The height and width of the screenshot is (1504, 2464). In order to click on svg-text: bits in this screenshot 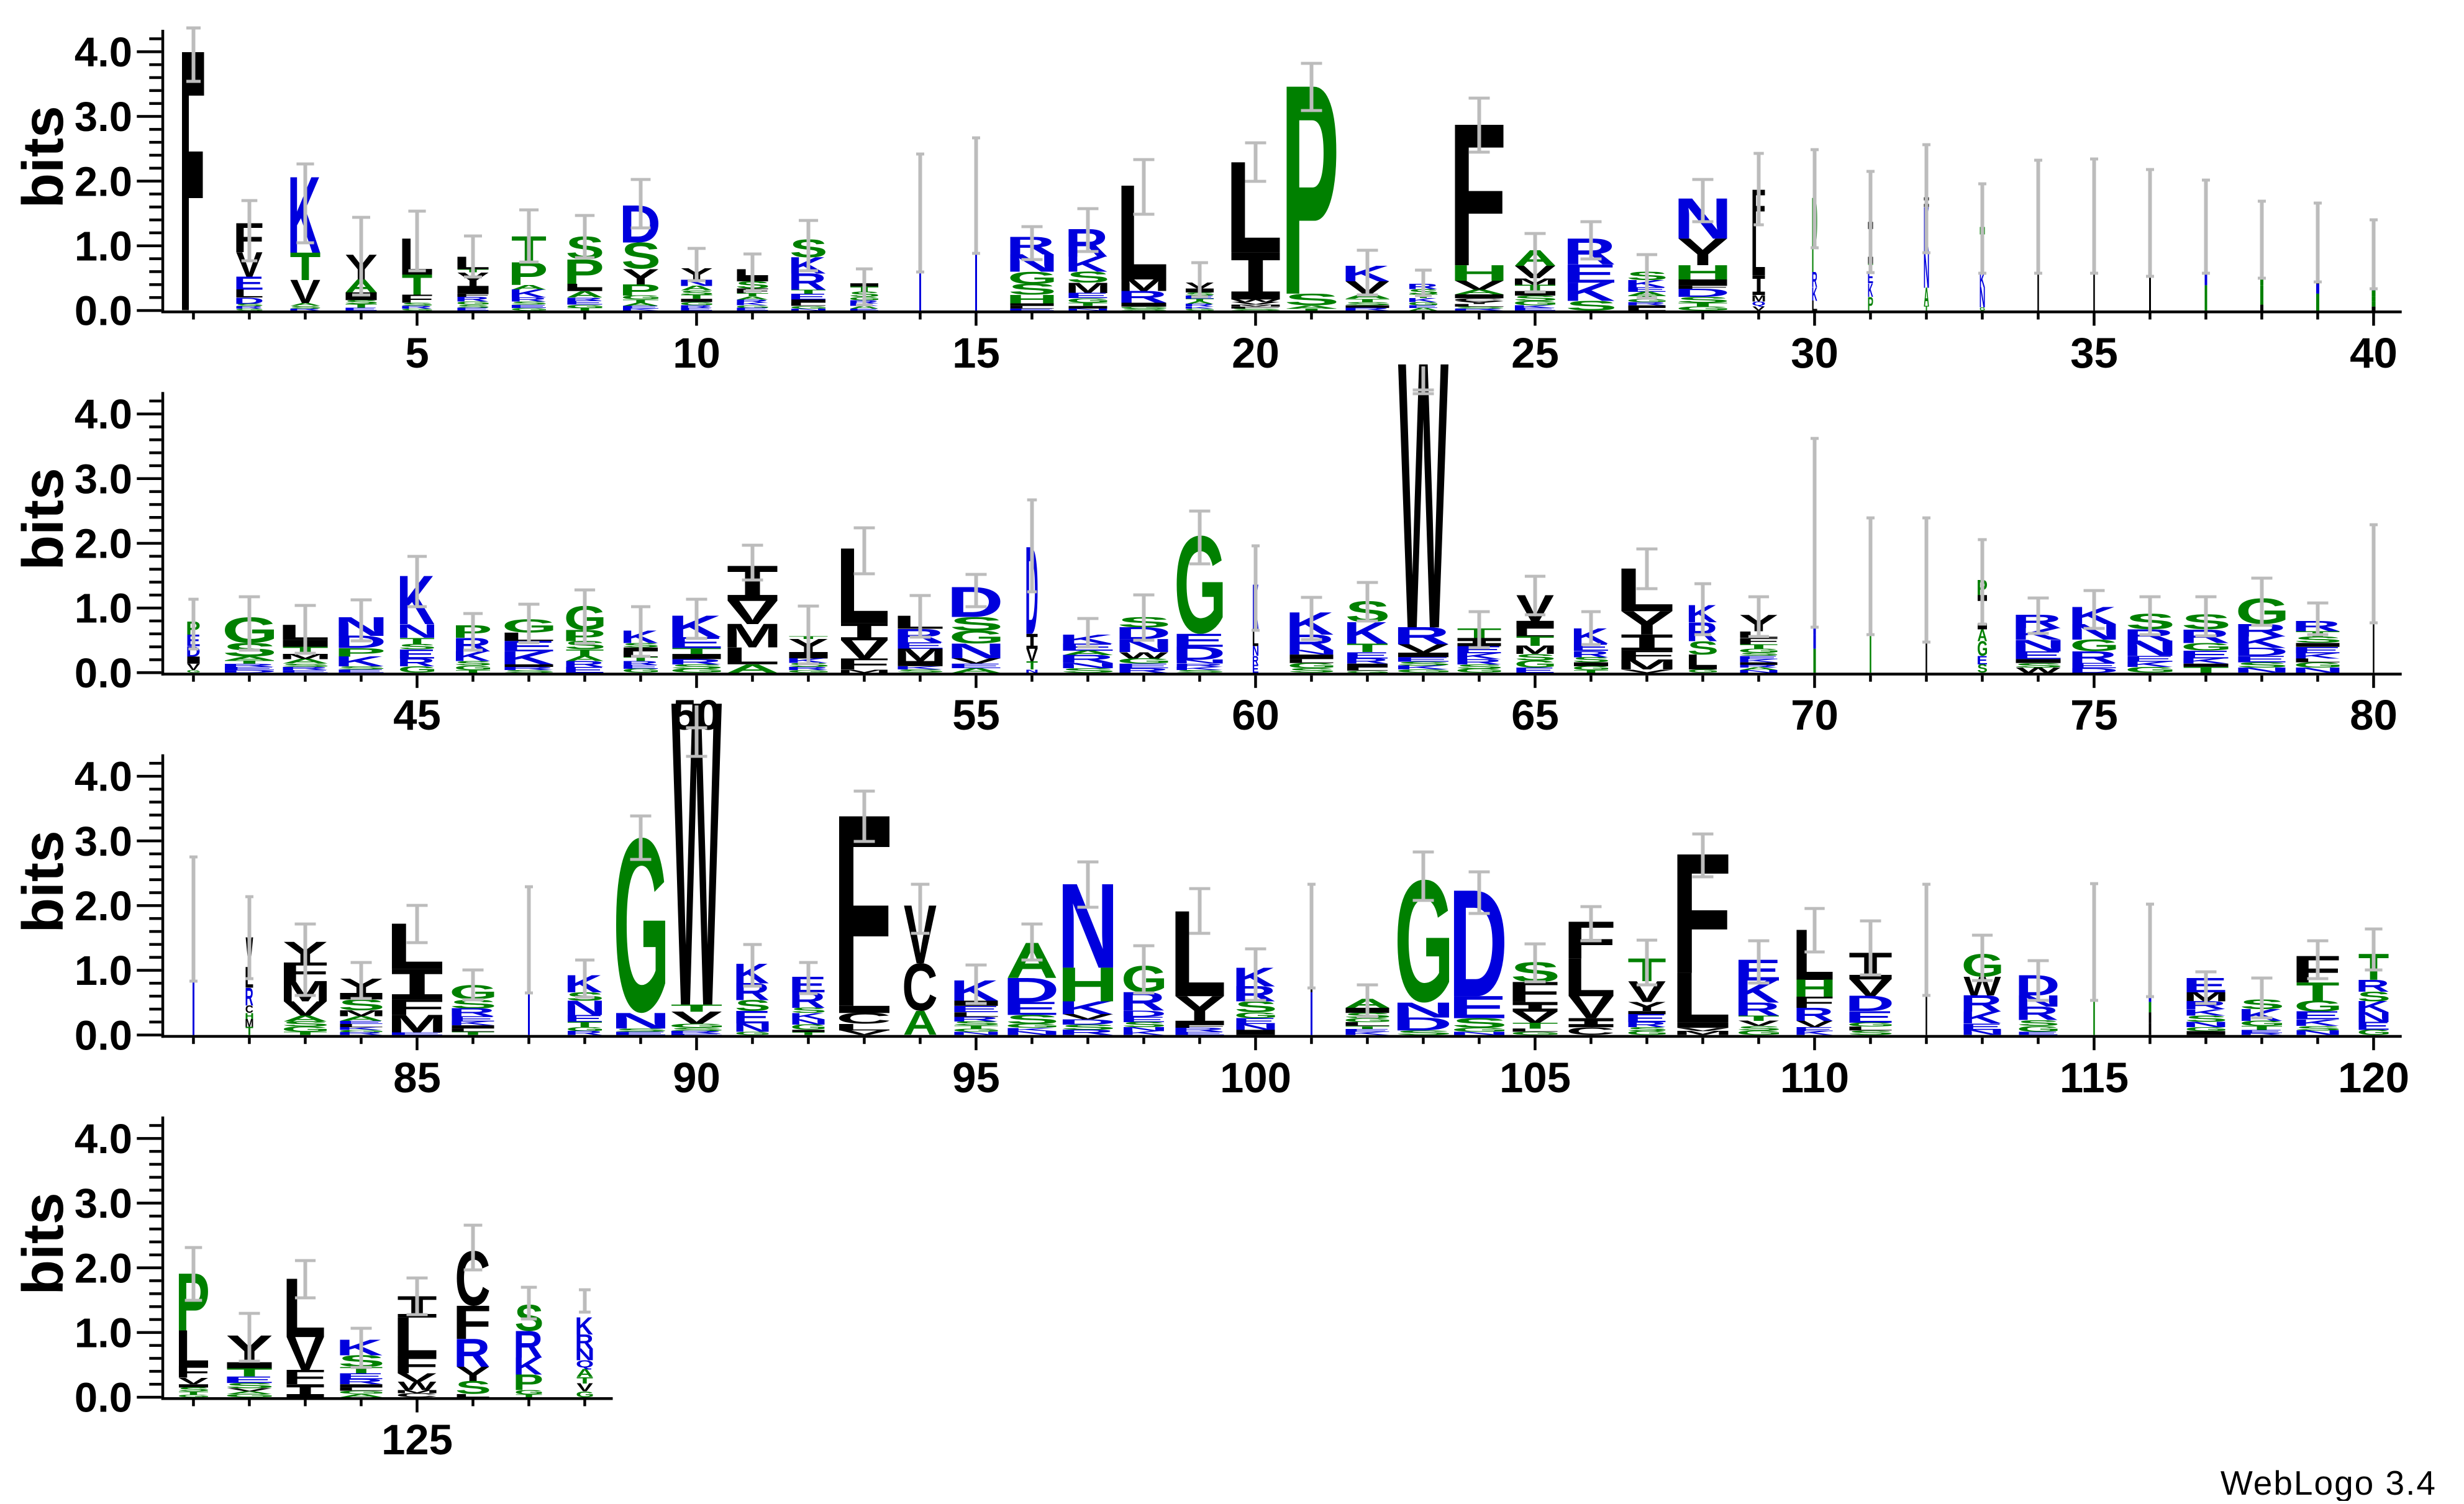, I will do `click(43, 1243)`.